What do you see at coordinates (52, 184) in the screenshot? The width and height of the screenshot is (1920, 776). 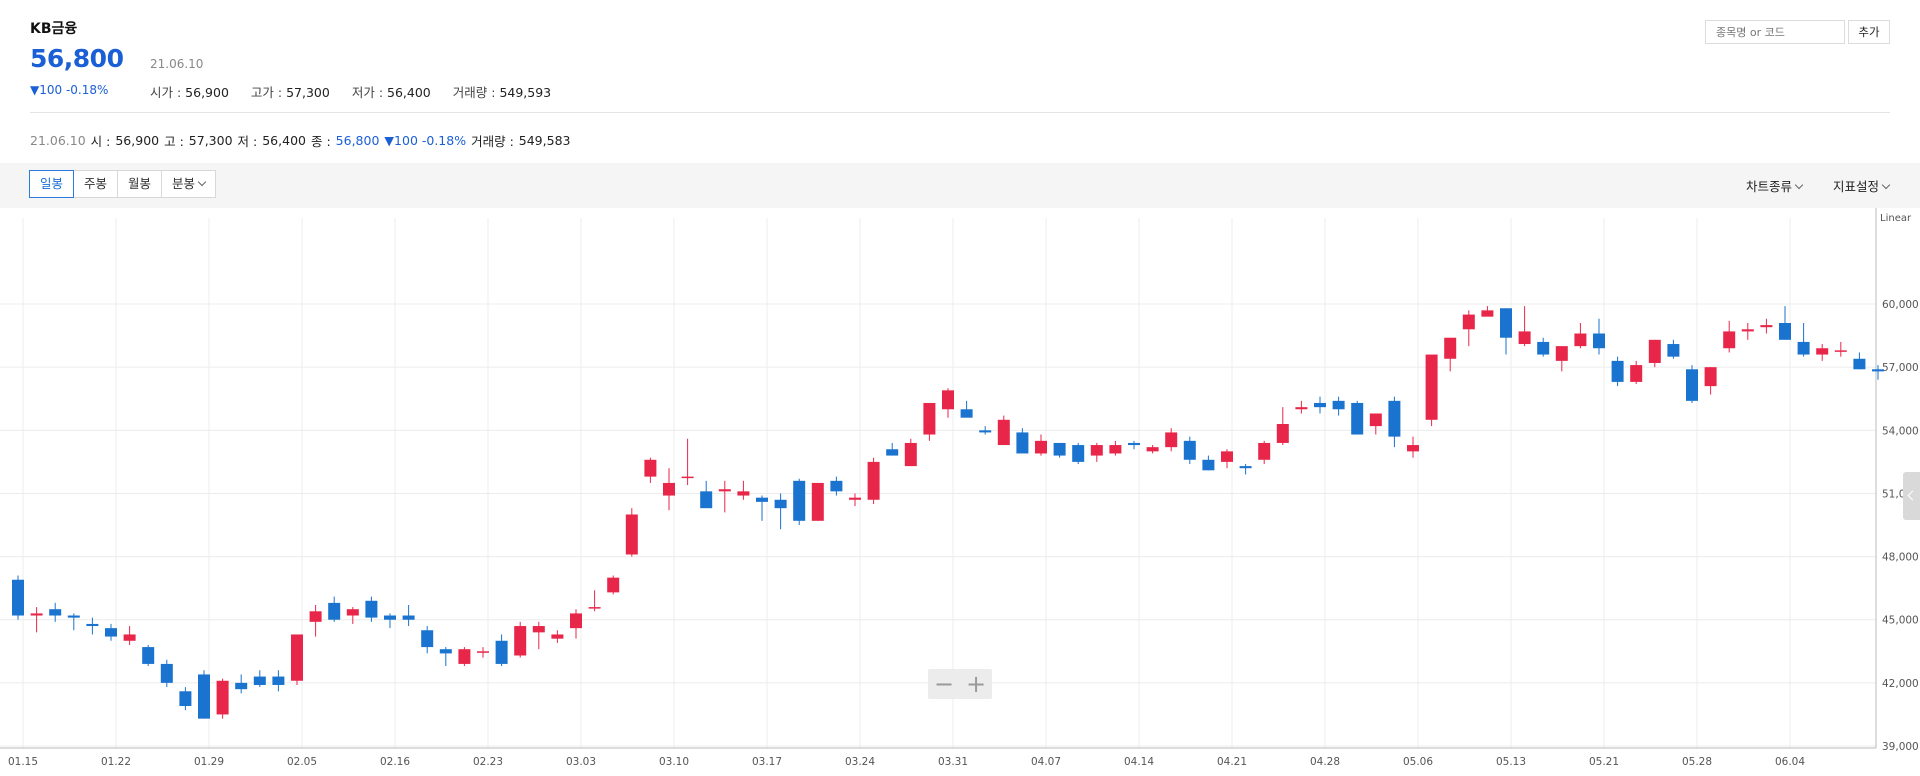 I see `tab-daily: 일봉` at bounding box center [52, 184].